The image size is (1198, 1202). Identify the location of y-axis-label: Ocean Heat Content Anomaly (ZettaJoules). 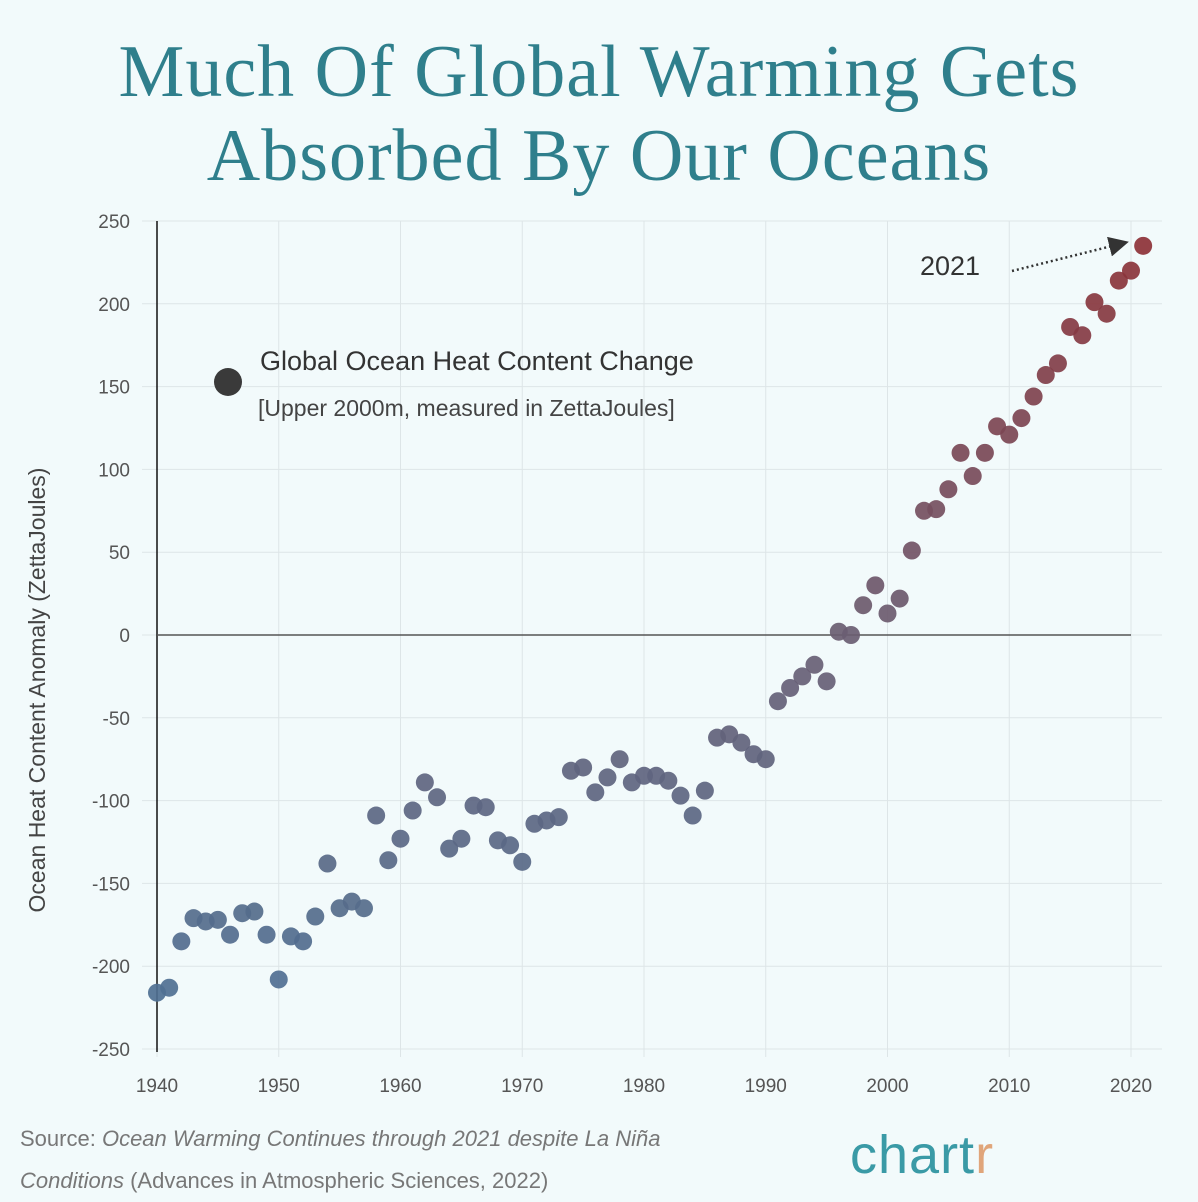
(37, 690).